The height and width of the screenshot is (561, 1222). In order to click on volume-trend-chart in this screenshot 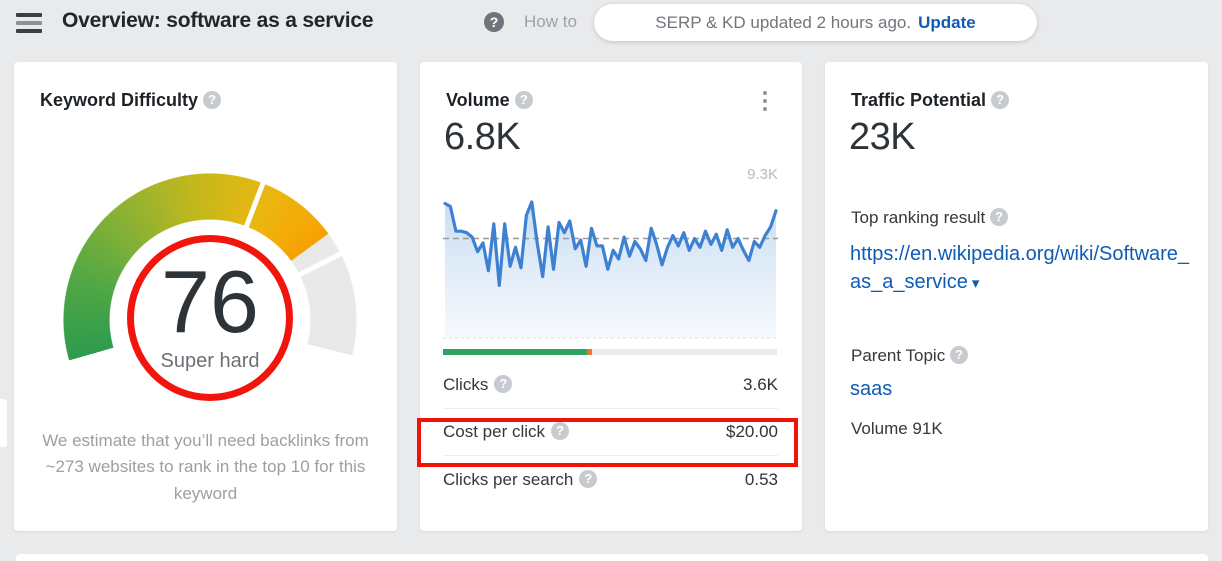, I will do `click(610, 269)`.